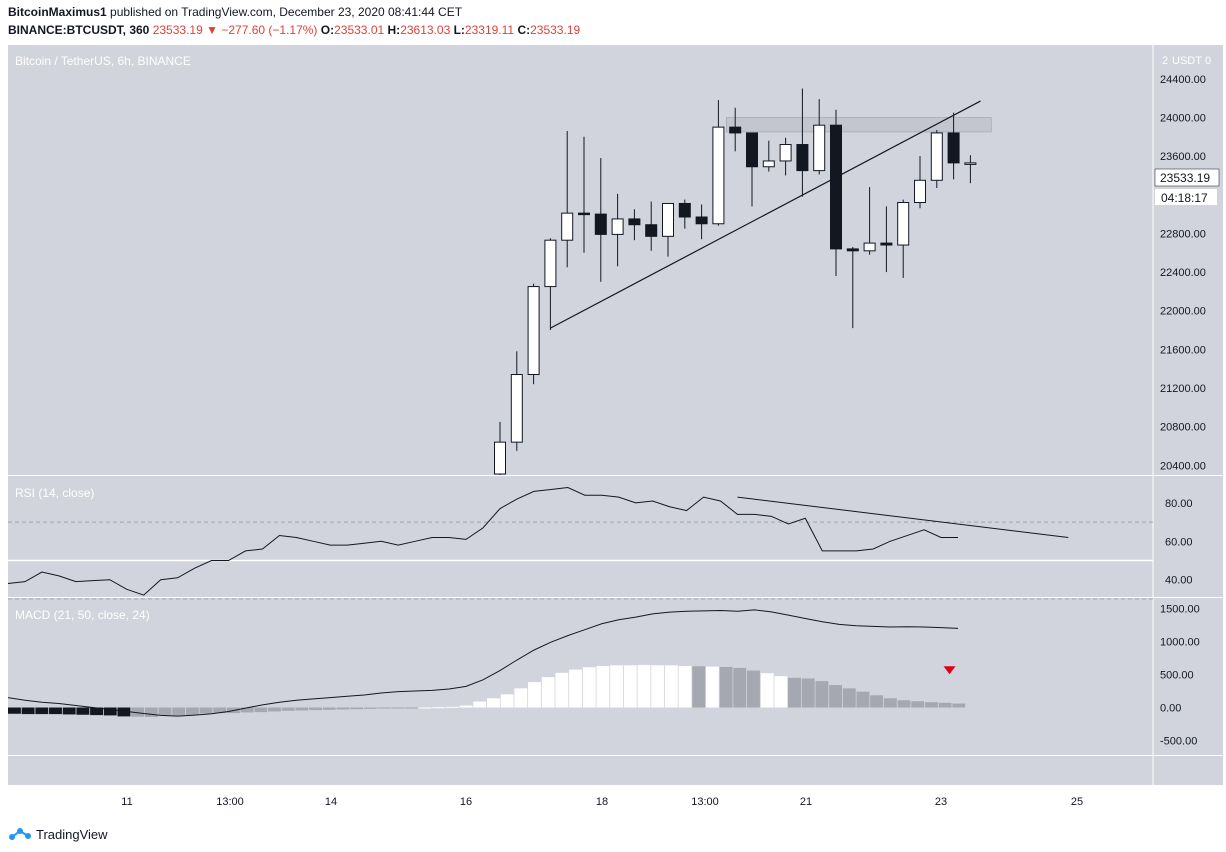  What do you see at coordinates (806, 802) in the screenshot?
I see `time-tick-label: 21` at bounding box center [806, 802].